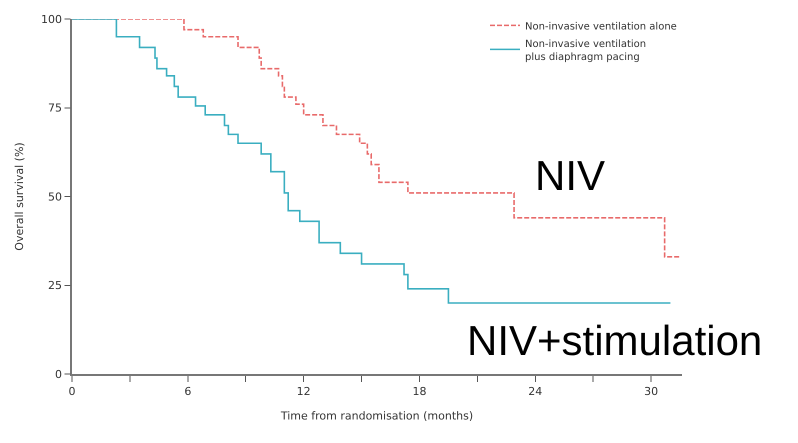 This screenshot has height=443, width=798. I want to click on x-tick-label: 6, so click(188, 391).